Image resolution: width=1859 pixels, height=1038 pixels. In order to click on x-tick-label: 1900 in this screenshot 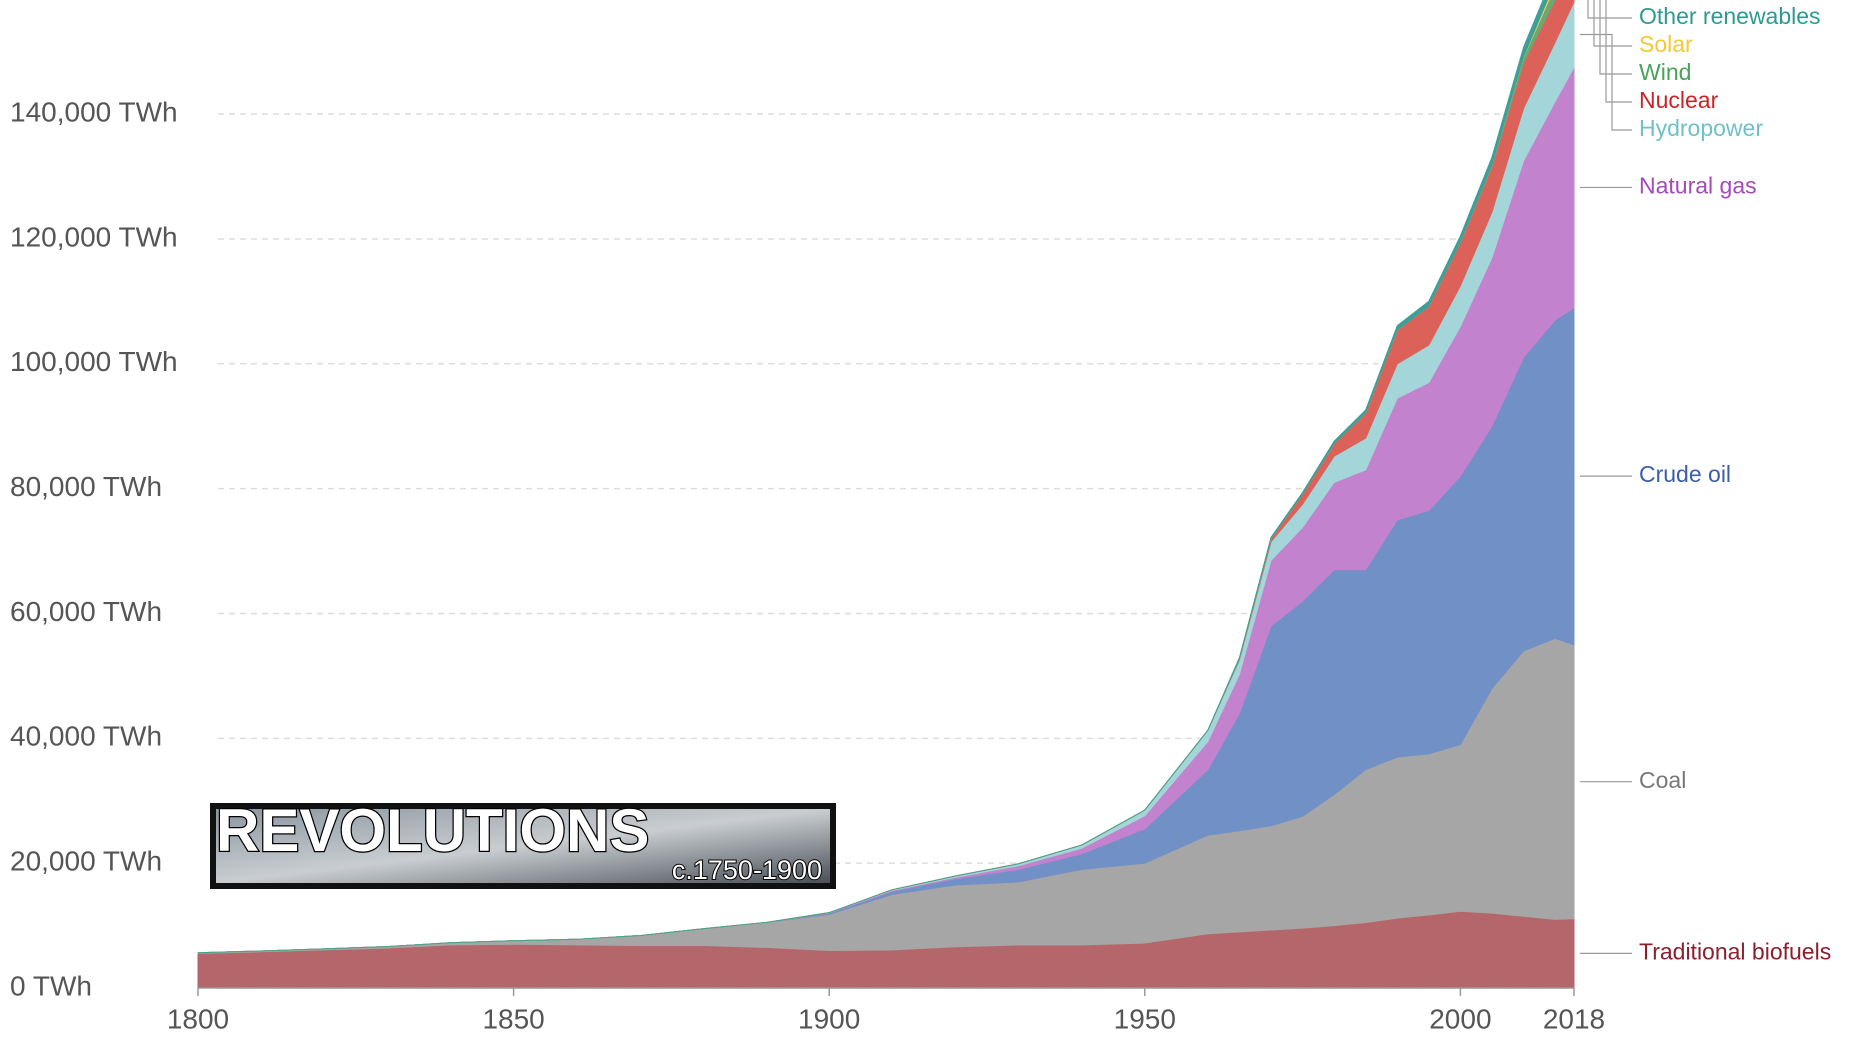, I will do `click(829, 1018)`.